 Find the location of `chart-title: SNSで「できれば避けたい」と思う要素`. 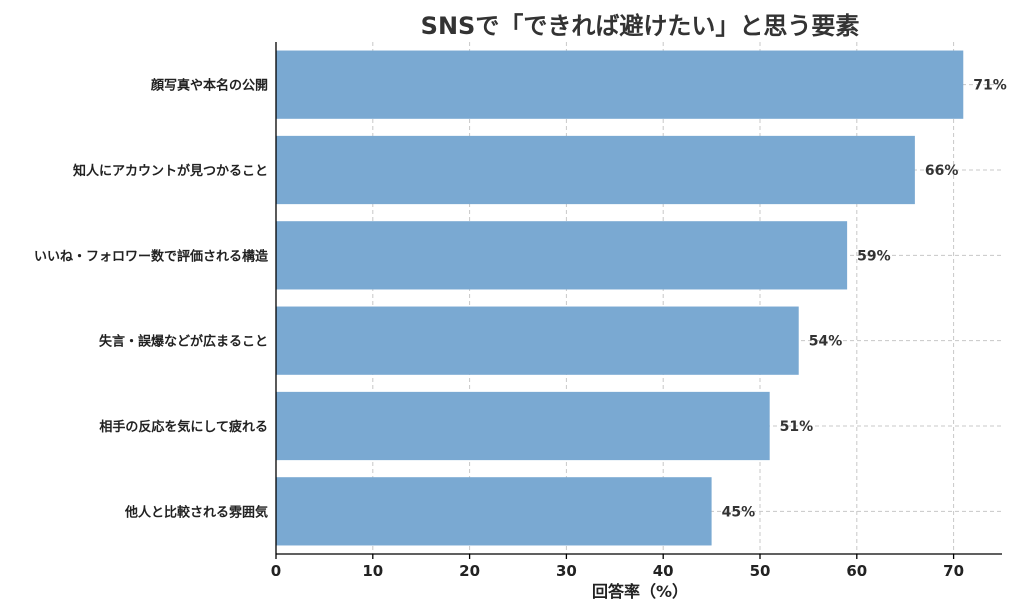

chart-title: SNSで「できれば避けたい」と思う要素 is located at coordinates (640, 26).